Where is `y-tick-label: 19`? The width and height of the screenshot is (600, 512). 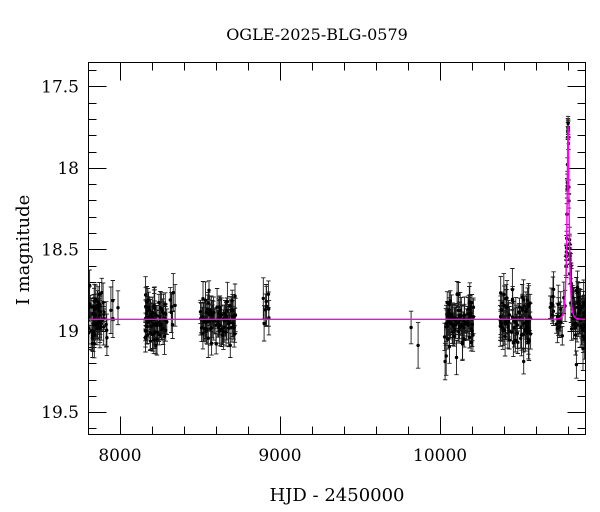 y-tick-label: 19 is located at coordinates (68, 332).